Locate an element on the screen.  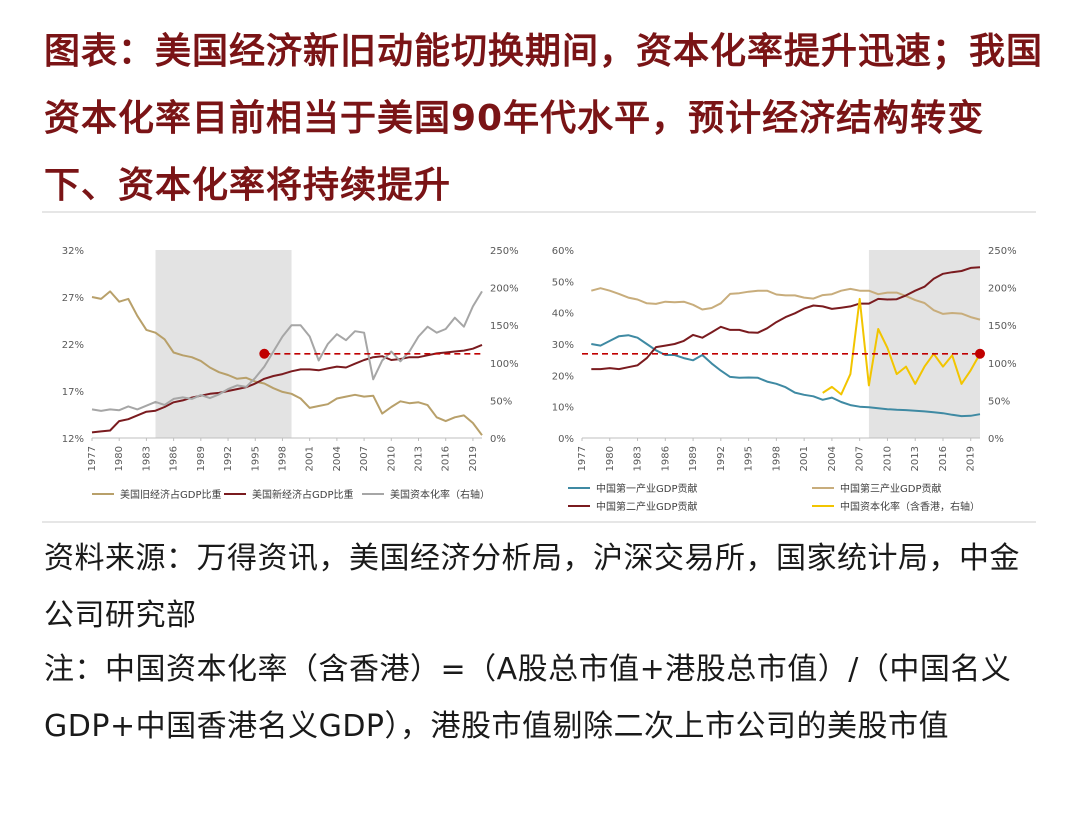
left-tick-label: 10% is located at coordinates (563, 408).